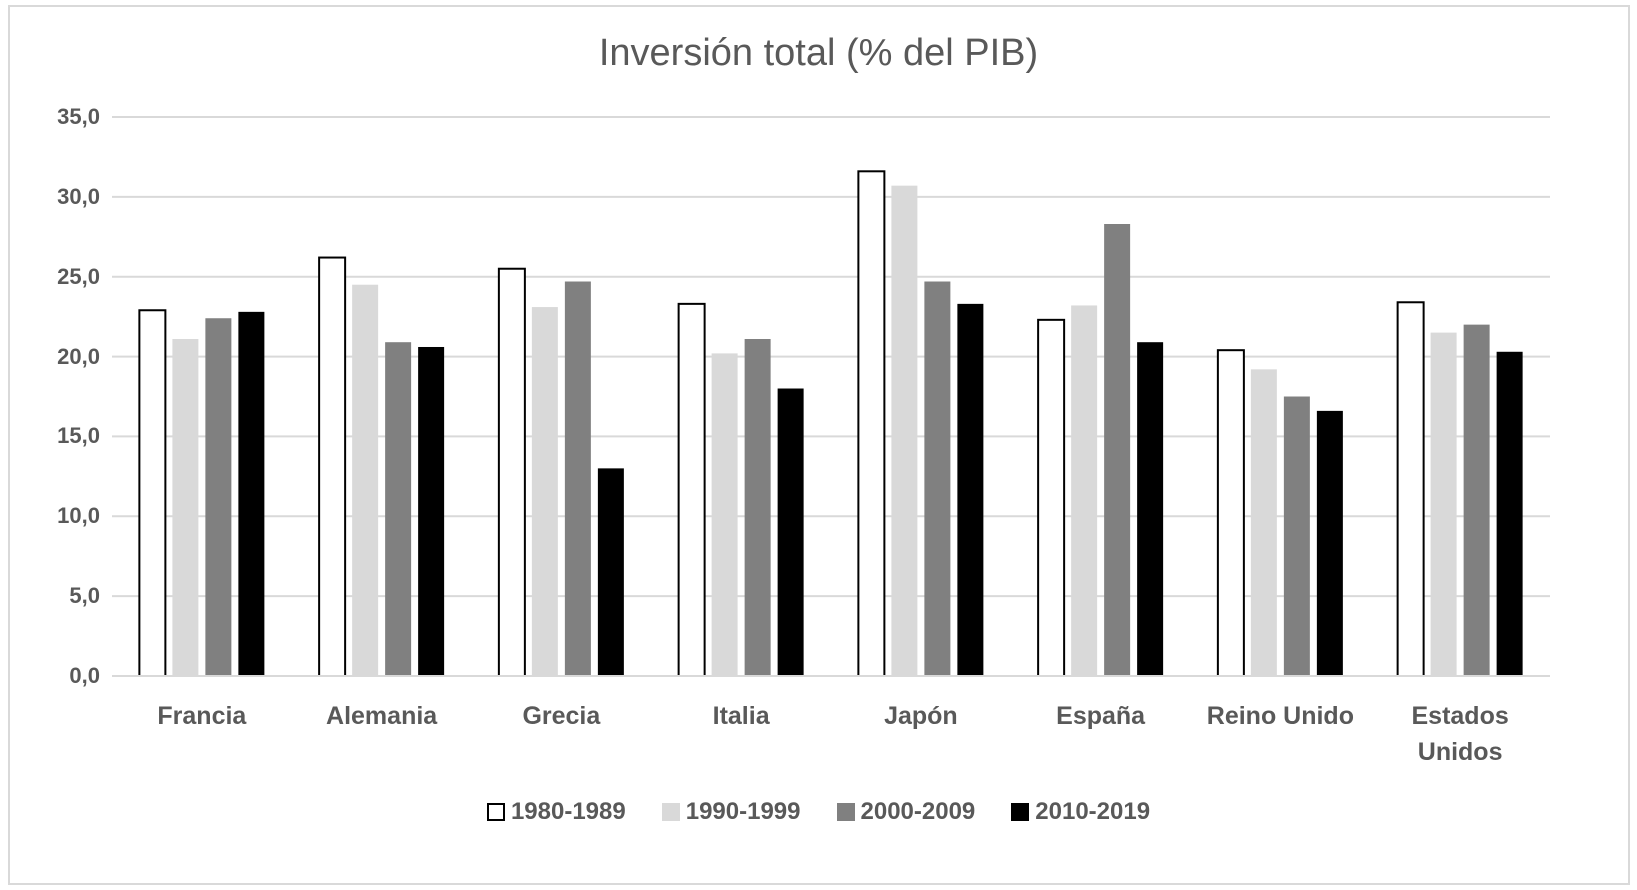 The image size is (1637, 890). Describe the element at coordinates (78, 116) in the screenshot. I see `y-tick-label: 35,0` at that location.